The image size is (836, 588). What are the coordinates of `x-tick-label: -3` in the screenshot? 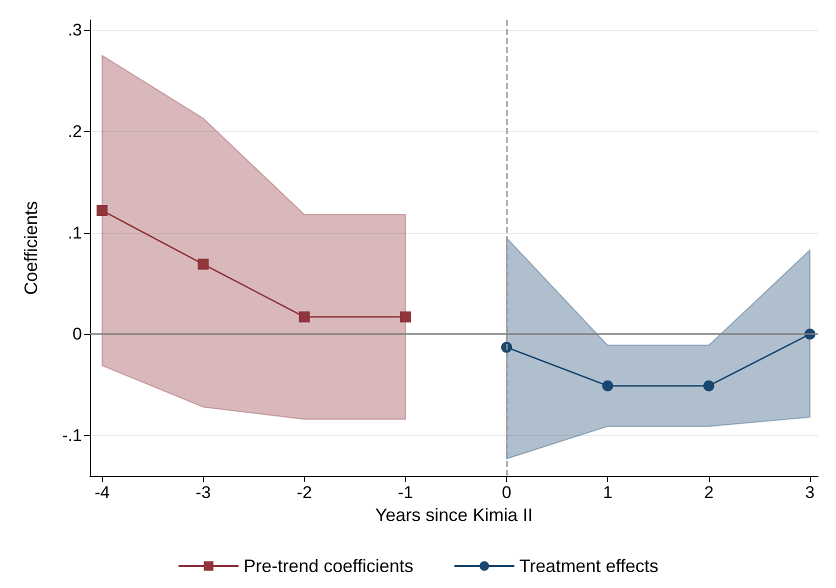 It's located at (203, 492).